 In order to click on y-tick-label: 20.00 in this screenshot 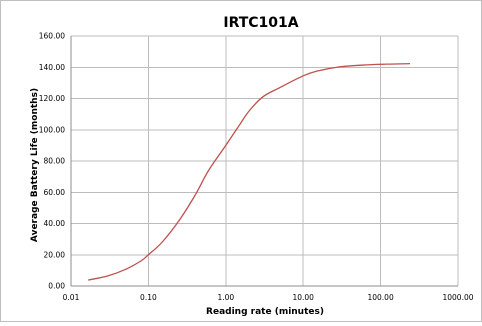, I will do `click(55, 254)`.